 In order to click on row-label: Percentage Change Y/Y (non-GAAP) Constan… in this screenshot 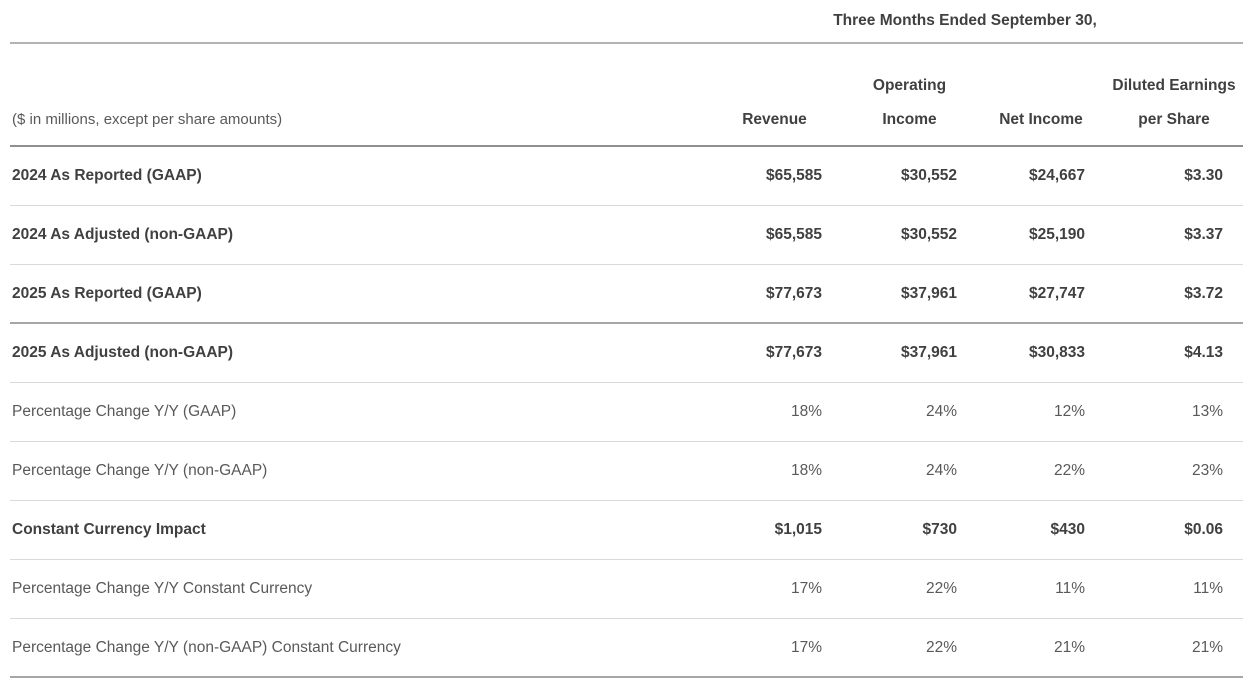, I will do `click(206, 647)`.